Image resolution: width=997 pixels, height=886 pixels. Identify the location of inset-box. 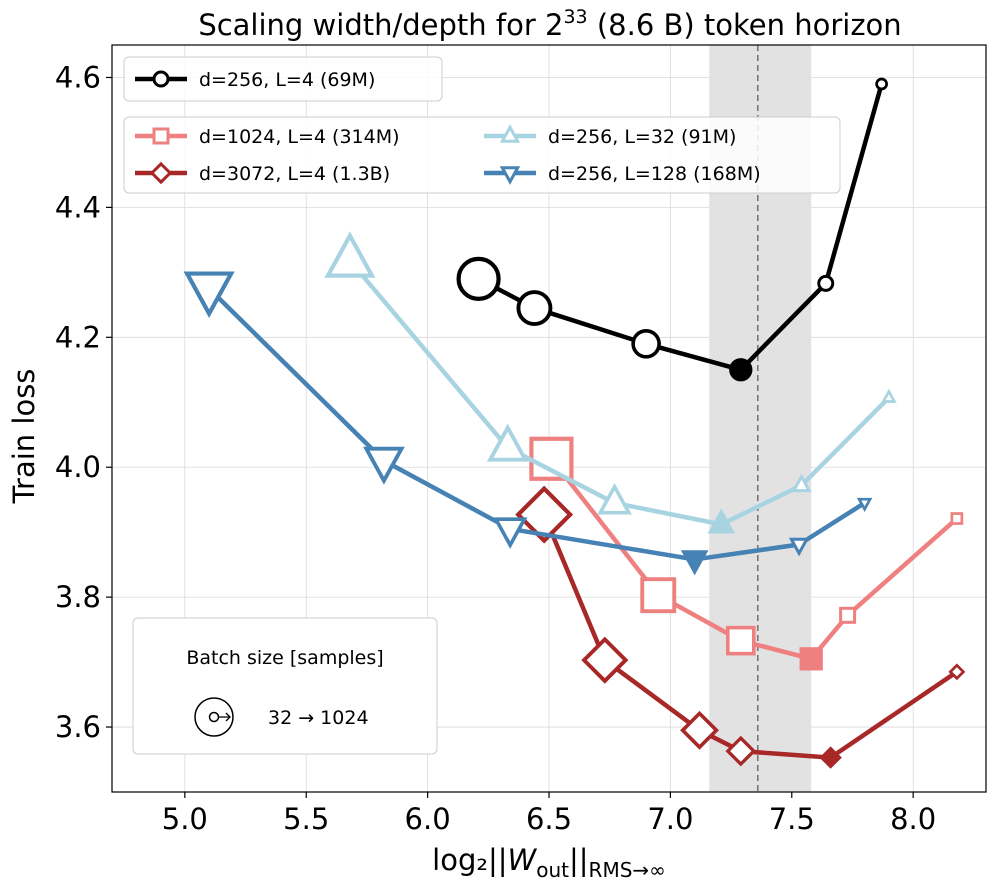
(285, 686).